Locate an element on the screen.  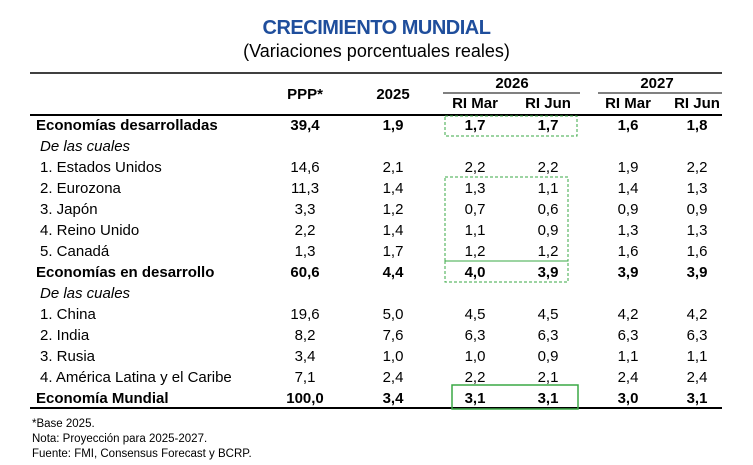
row-label: 4. América Latina y el Caribe is located at coordinates (136, 377).